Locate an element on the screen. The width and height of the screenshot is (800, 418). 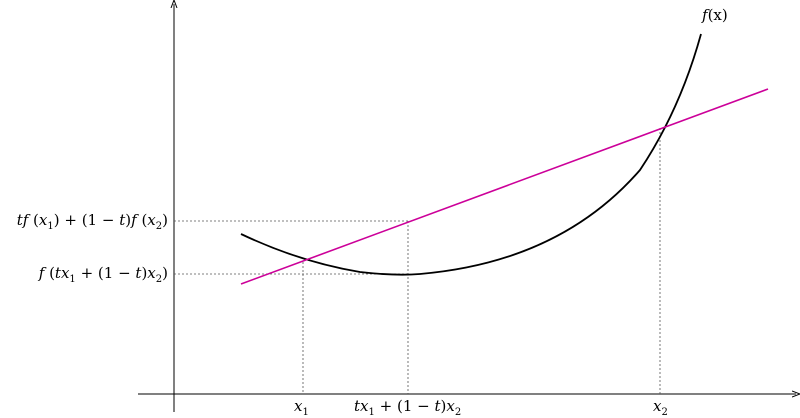
x1-sub: 1 is located at coordinates (305, 412).